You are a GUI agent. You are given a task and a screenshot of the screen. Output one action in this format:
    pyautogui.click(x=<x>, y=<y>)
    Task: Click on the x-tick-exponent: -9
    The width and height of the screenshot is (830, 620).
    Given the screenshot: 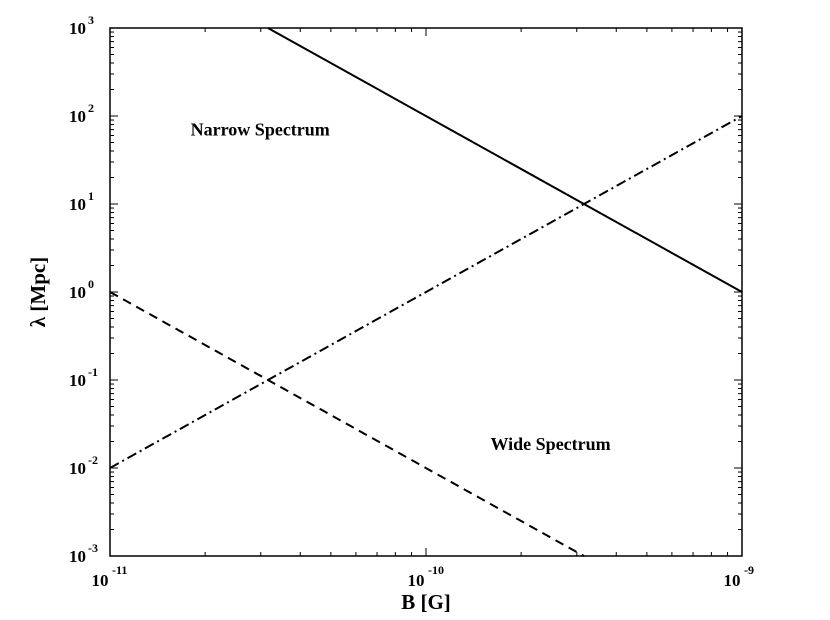 What is the action you would take?
    pyautogui.click(x=749, y=570)
    